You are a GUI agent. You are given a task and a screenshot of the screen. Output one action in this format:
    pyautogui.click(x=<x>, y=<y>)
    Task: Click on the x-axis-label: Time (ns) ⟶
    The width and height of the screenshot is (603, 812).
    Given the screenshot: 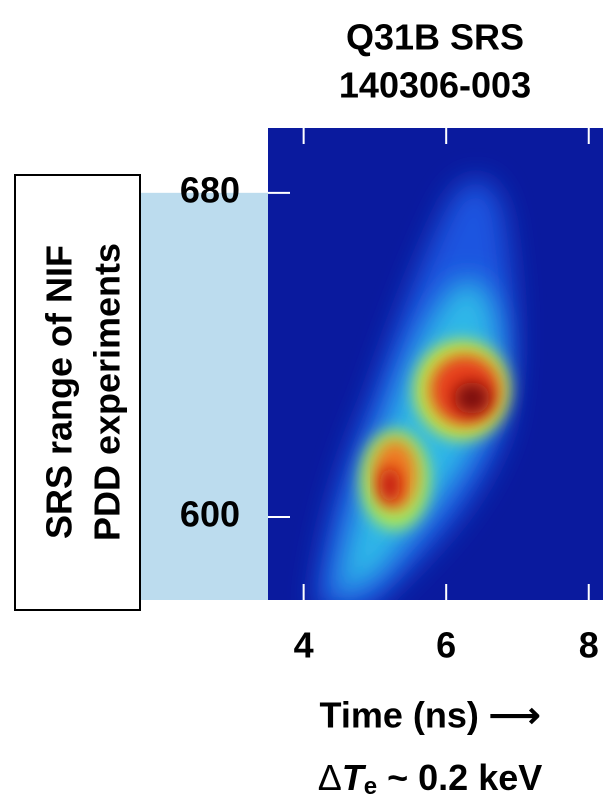 What is the action you would take?
    pyautogui.click(x=430, y=715)
    